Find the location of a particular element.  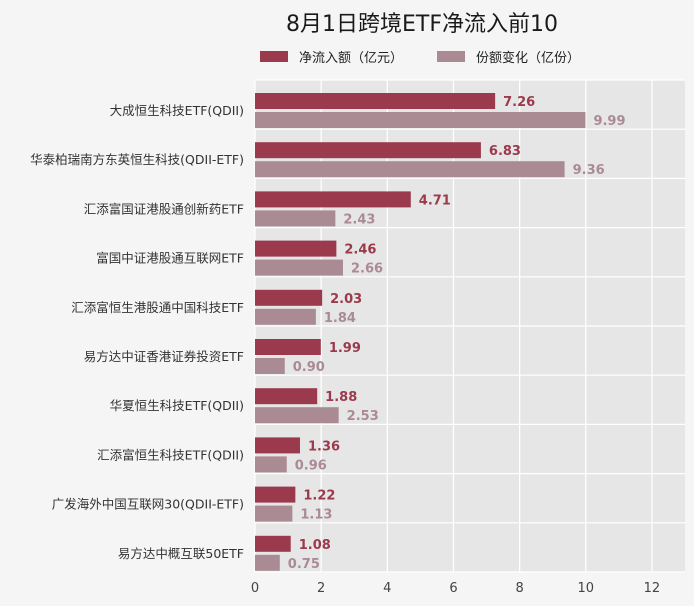

data-label: 2.43 is located at coordinates (359, 219).